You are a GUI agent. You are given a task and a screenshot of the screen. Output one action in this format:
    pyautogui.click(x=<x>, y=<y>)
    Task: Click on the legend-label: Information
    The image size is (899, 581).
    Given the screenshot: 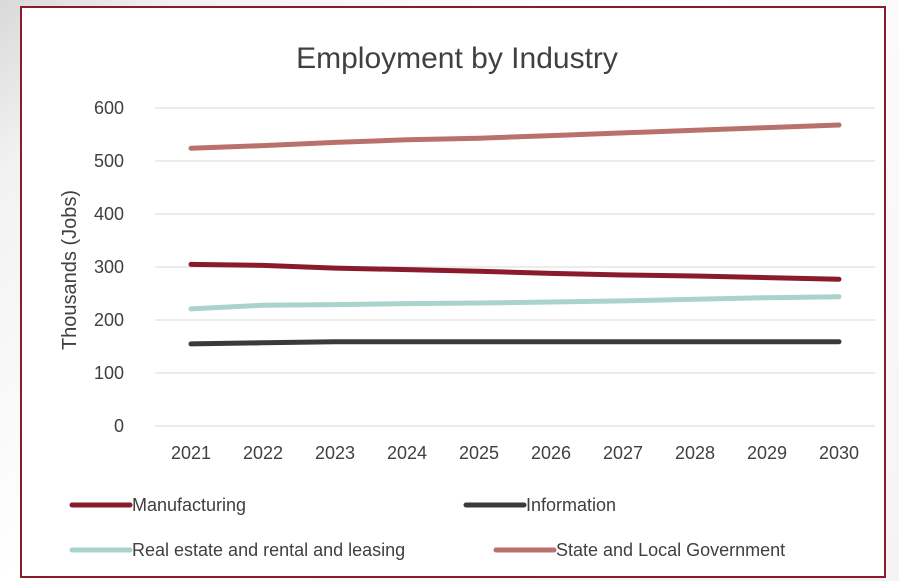 What is the action you would take?
    pyautogui.click(x=571, y=505)
    